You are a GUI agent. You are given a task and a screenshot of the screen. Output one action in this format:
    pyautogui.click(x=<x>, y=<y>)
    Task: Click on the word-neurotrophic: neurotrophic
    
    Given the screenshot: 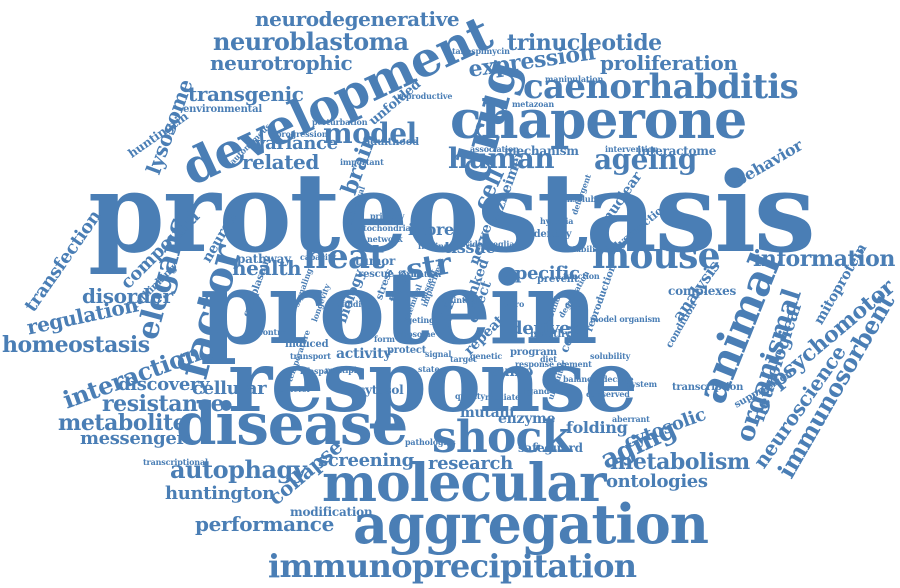 What is the action you would take?
    pyautogui.click(x=281, y=63)
    